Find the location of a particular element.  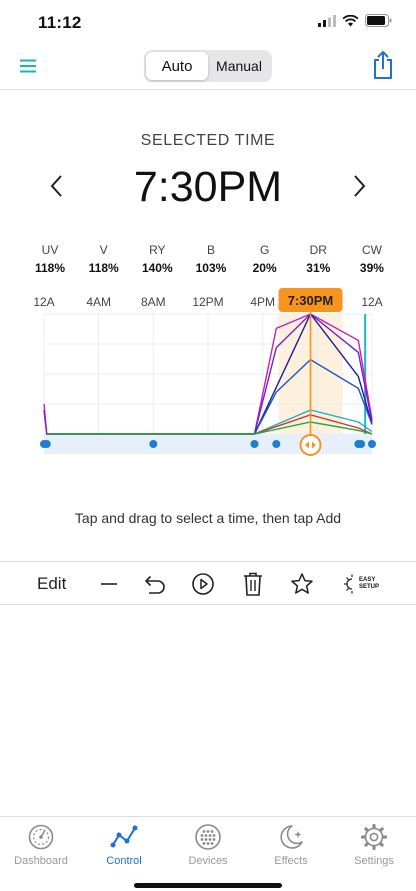

selected-time-badge-label: 7:30PM is located at coordinates (311, 300).